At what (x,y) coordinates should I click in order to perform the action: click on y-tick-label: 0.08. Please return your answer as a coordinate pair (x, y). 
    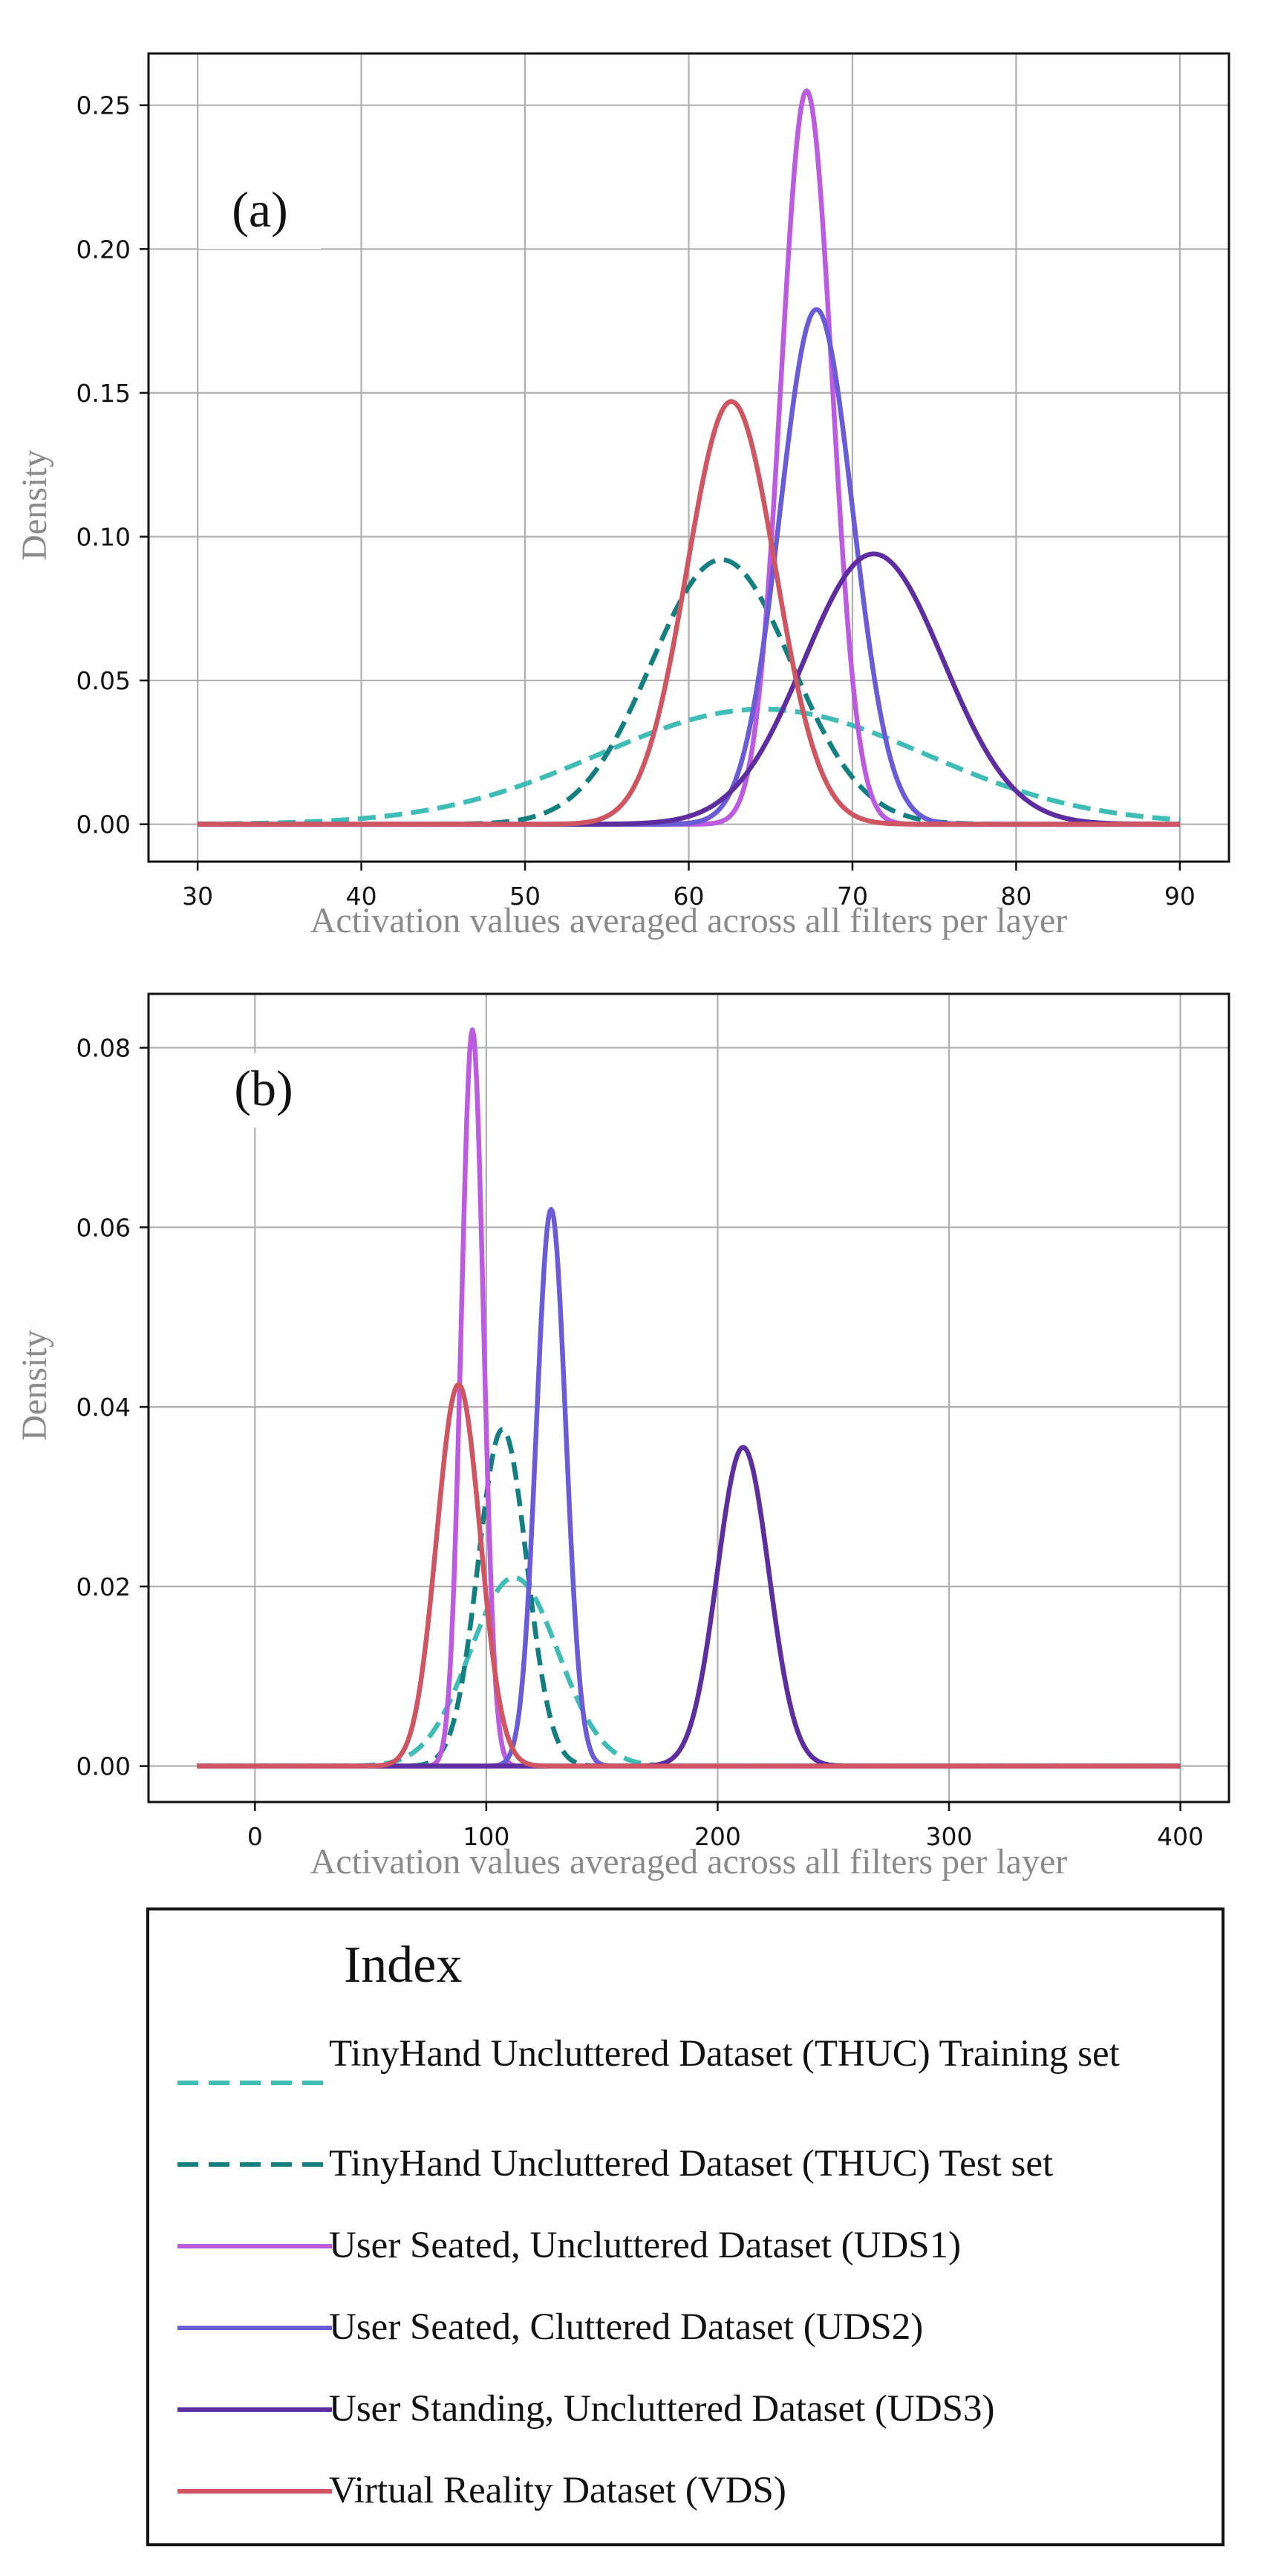
    Looking at the image, I should click on (103, 1048).